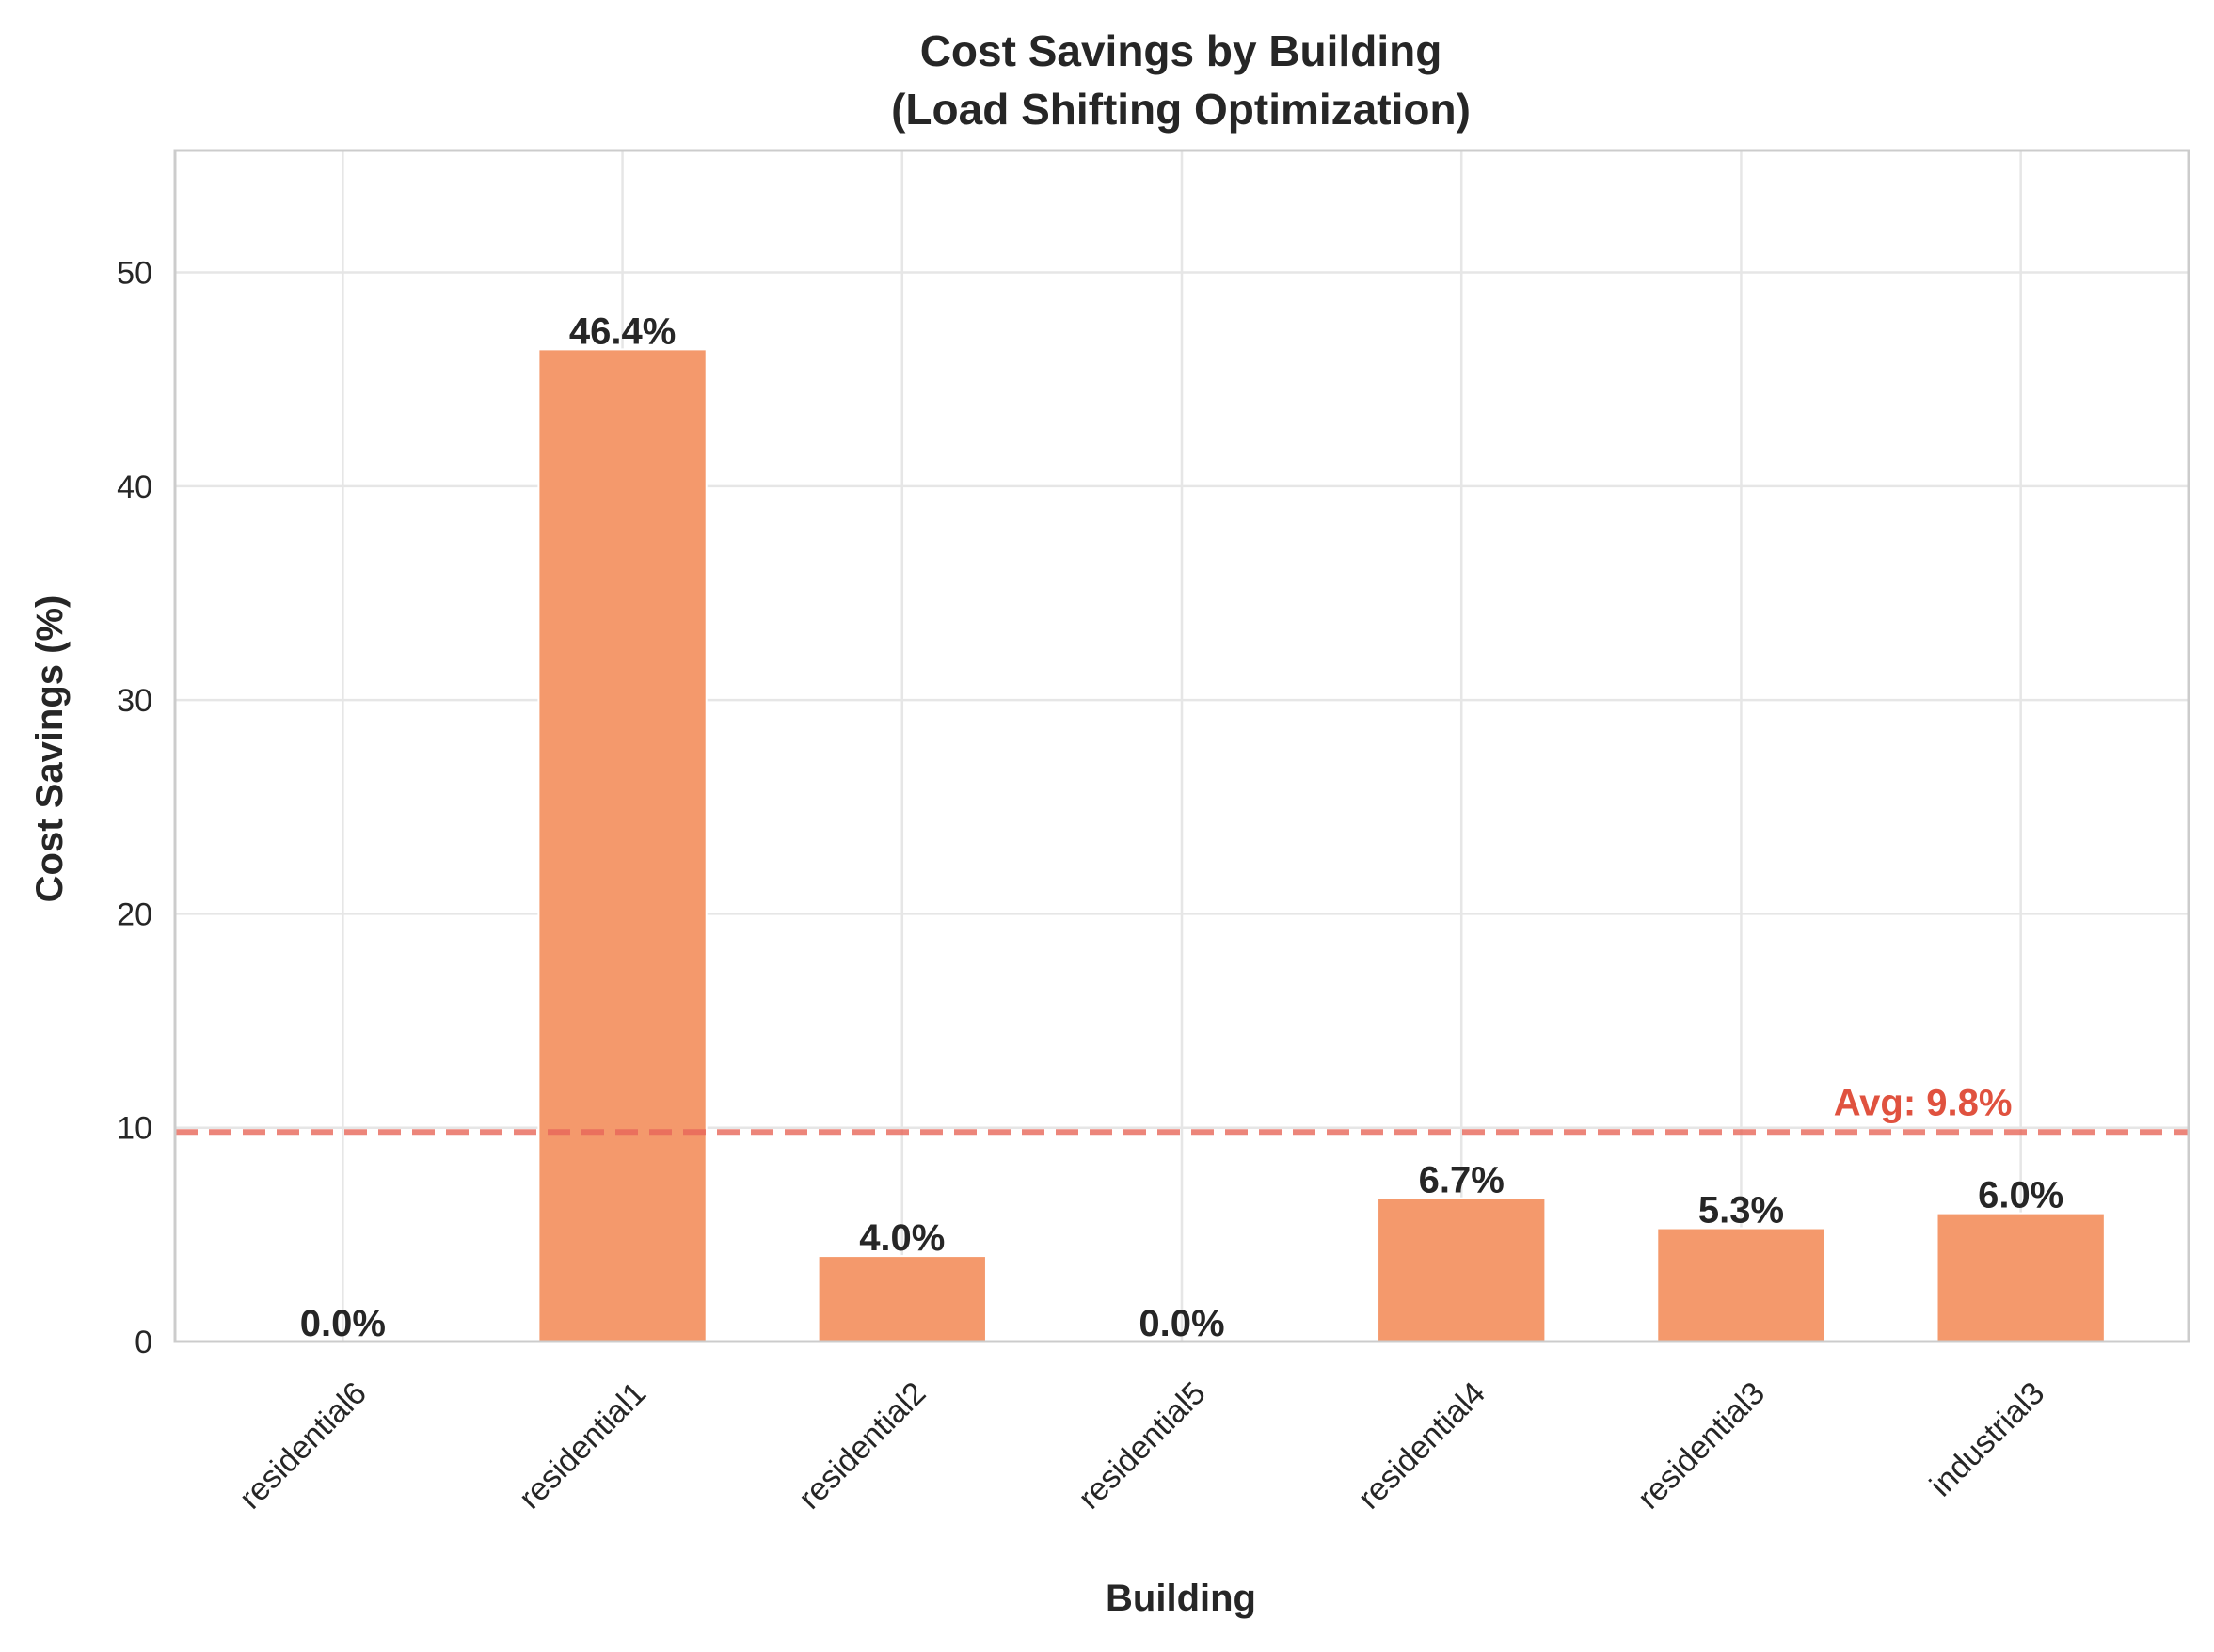 This screenshot has width=2214, height=1652. Describe the element at coordinates (303, 1446) in the screenshot. I see `x-tick-label: residential6` at that location.